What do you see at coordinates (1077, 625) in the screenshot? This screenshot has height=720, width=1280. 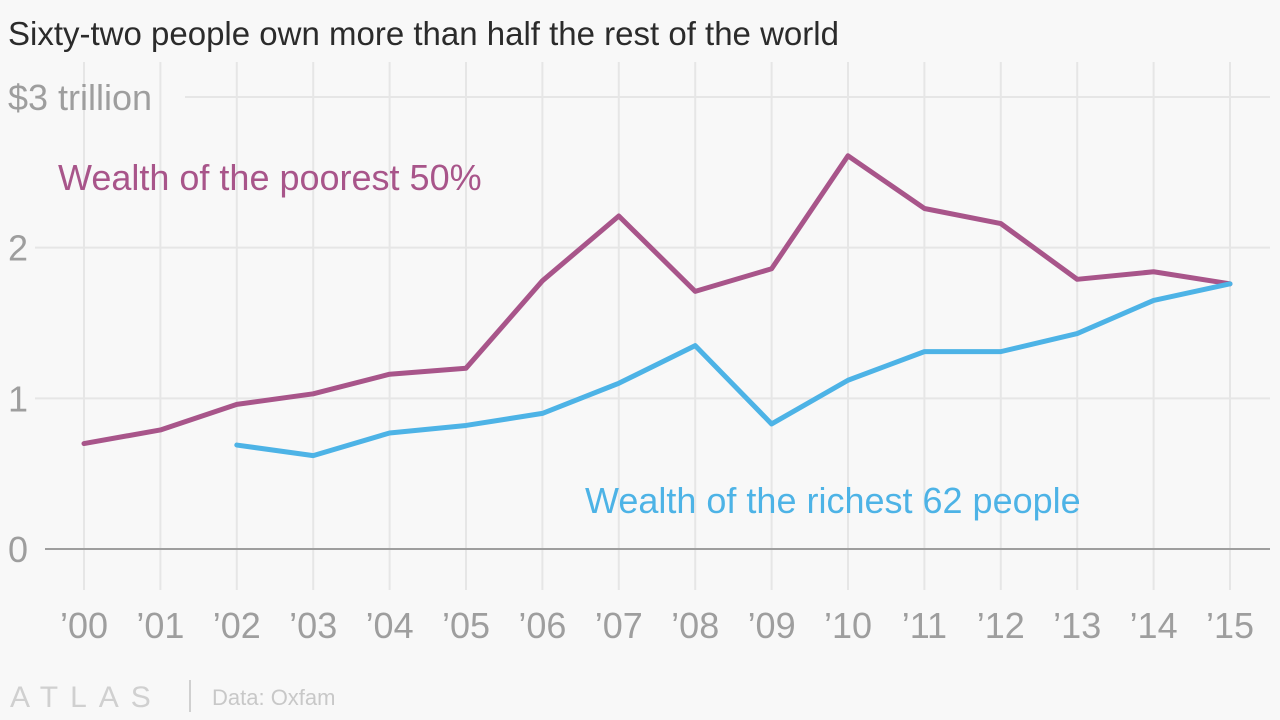 I see `x-tick-label: ’13` at bounding box center [1077, 625].